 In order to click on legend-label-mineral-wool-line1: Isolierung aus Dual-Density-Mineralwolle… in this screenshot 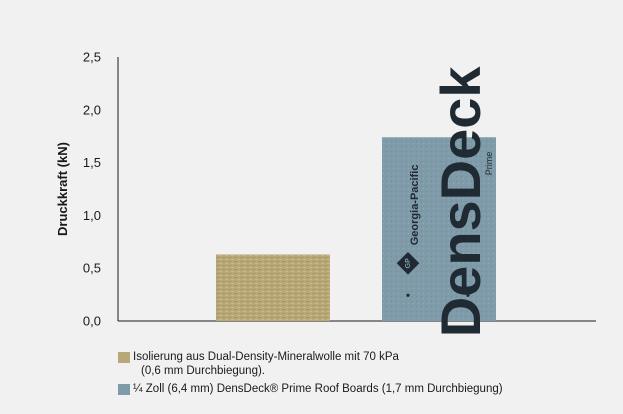, I will do `click(266, 357)`.